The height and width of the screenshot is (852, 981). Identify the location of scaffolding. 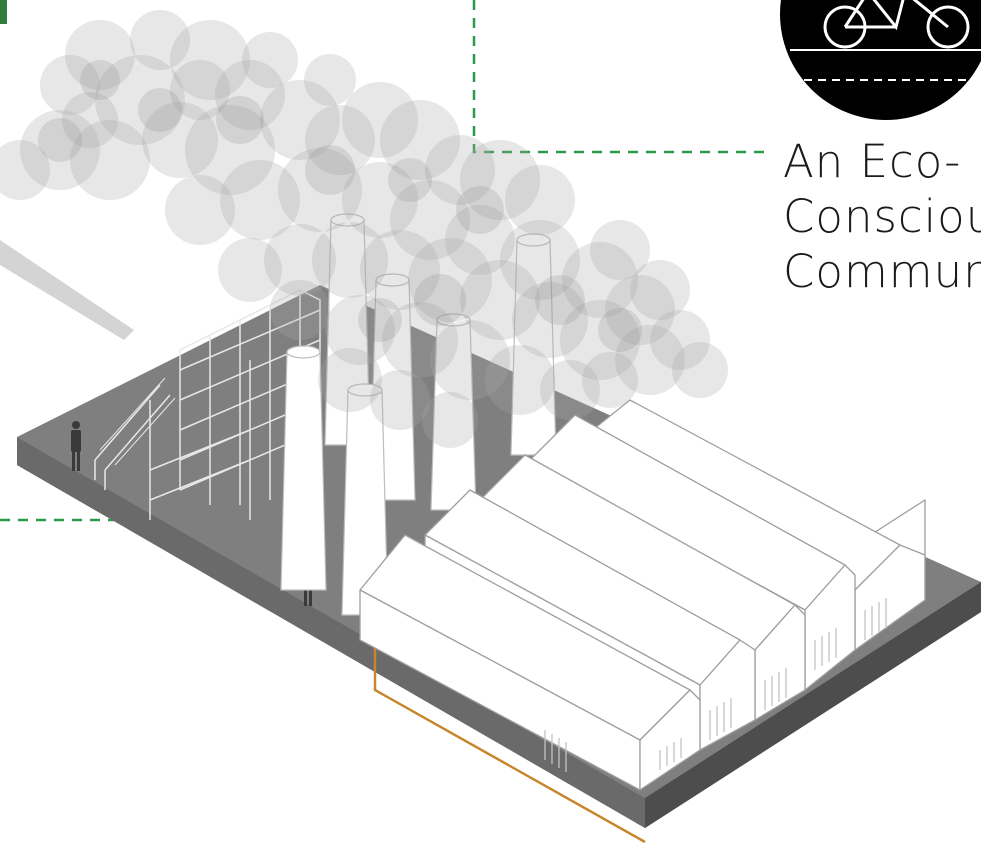
(207, 404).